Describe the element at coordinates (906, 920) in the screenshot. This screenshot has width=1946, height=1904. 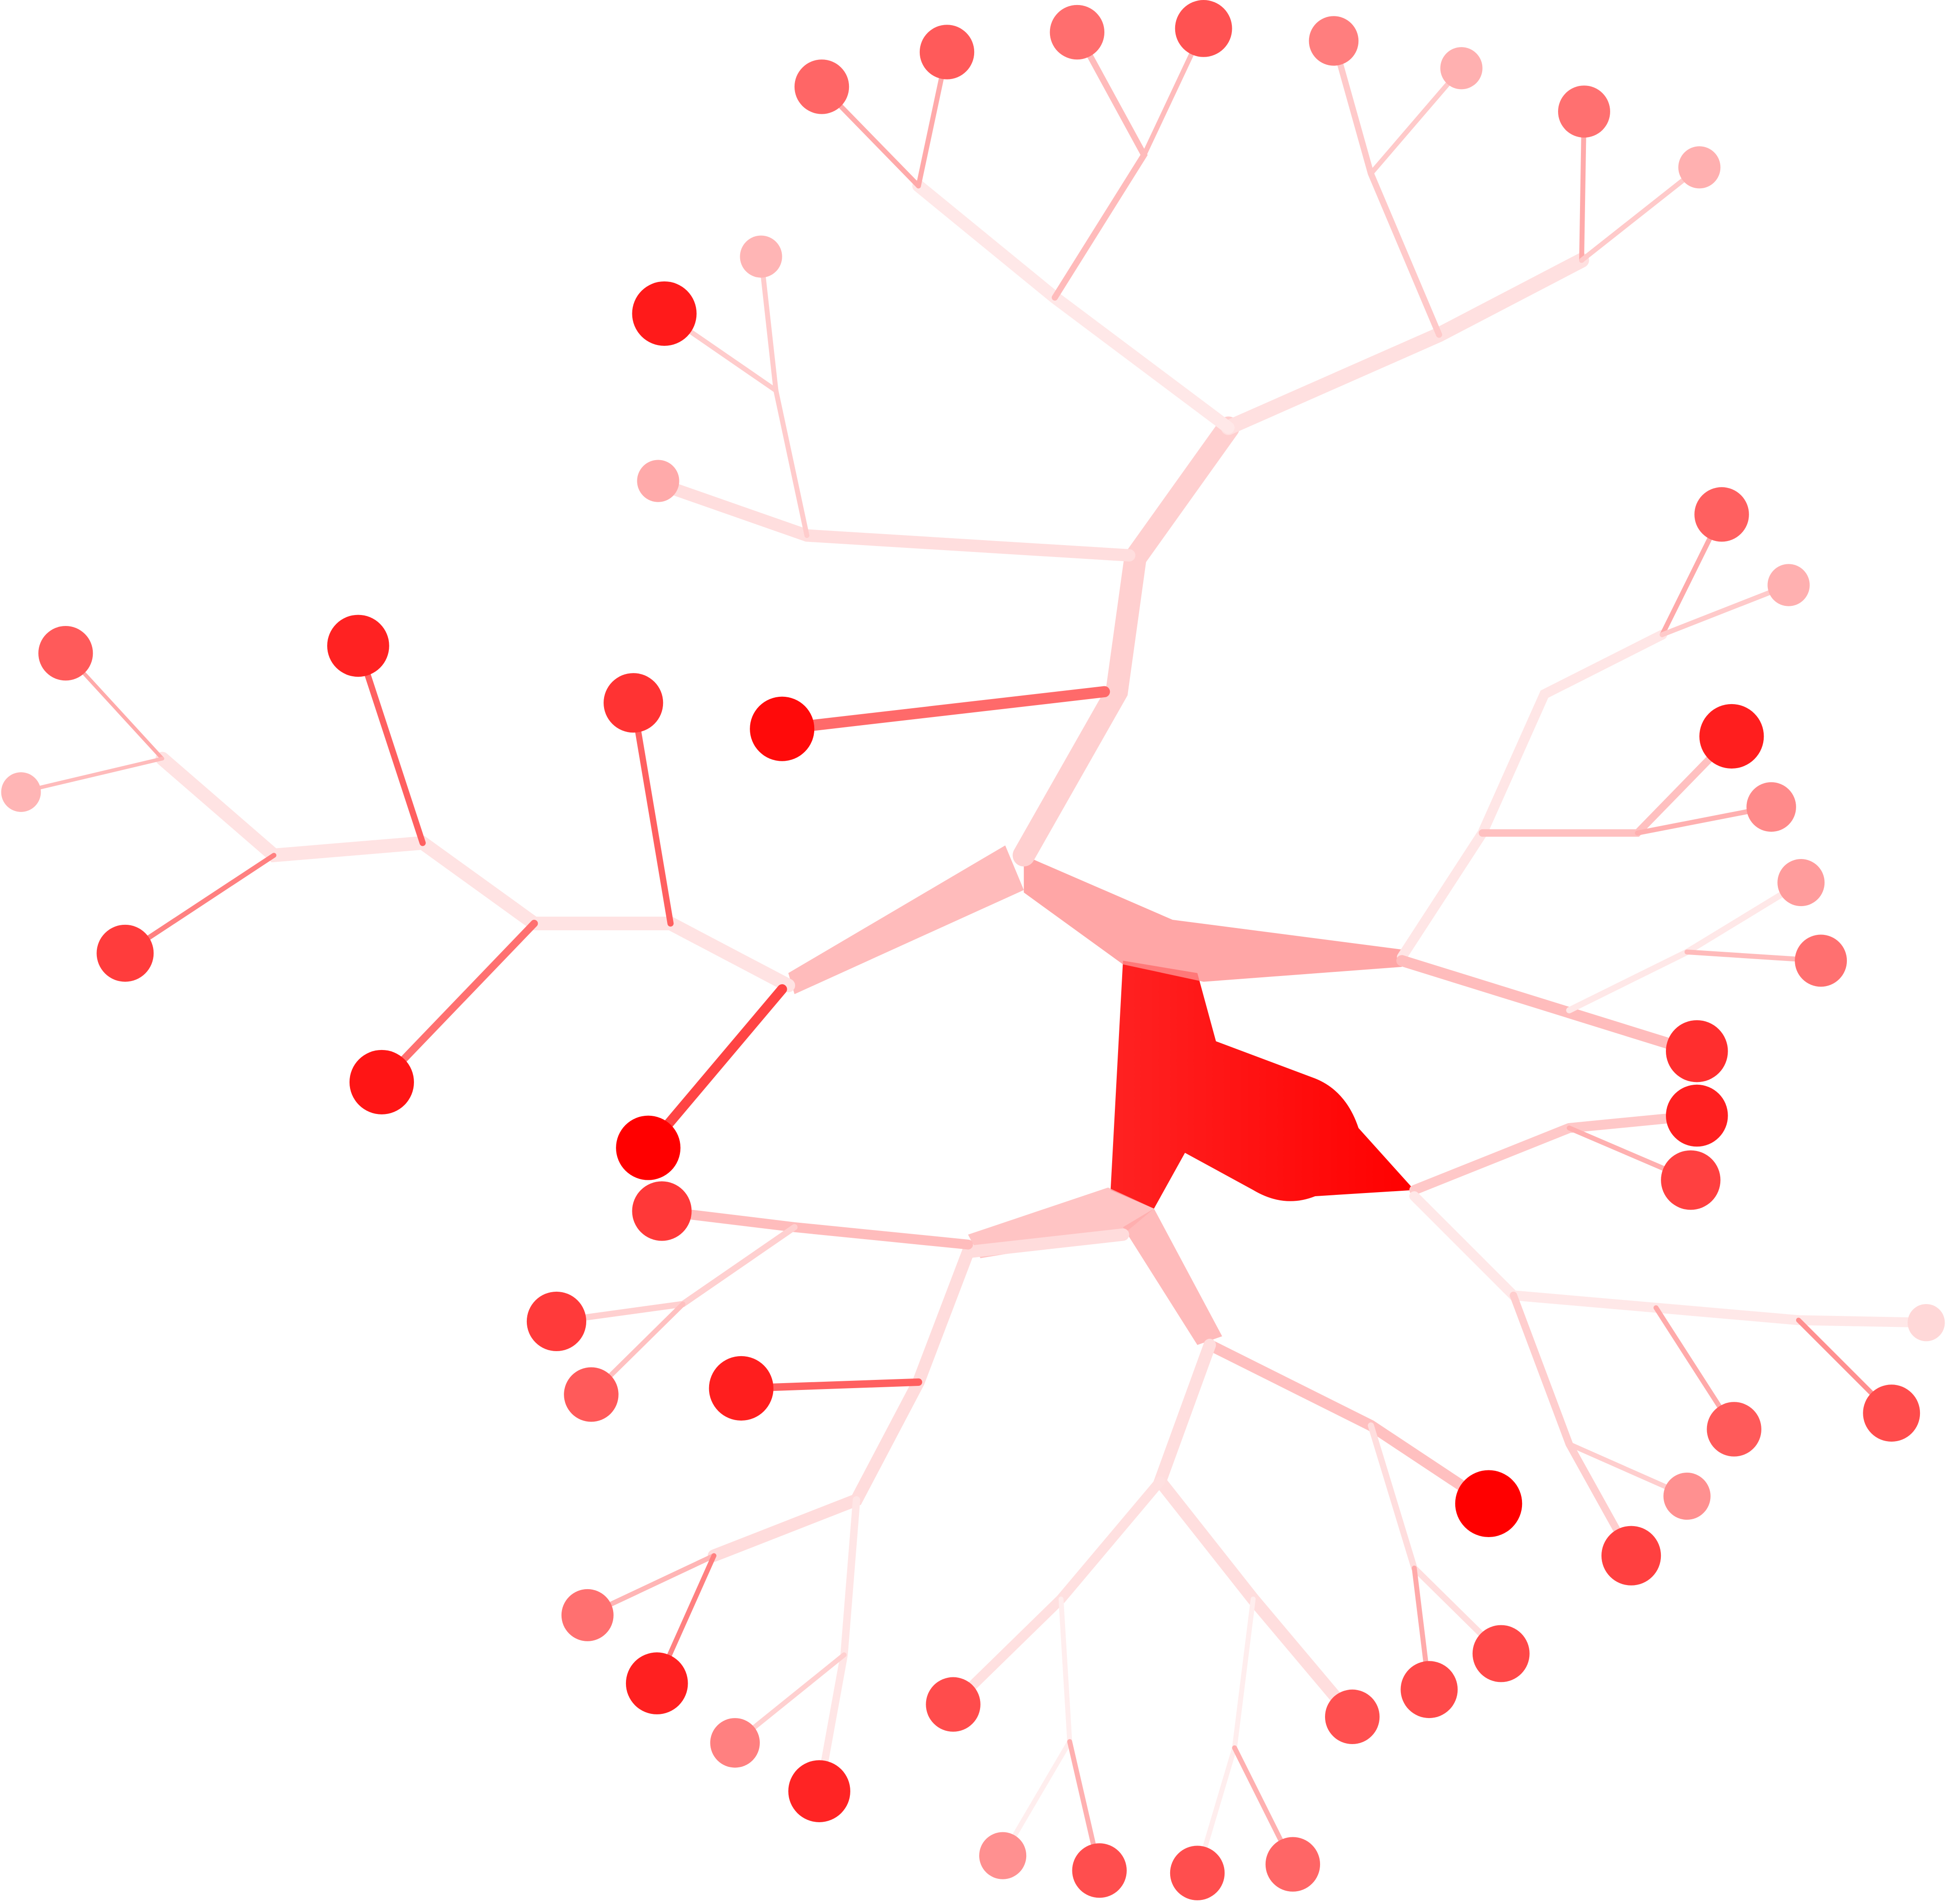
I see `hub-left-band` at that location.